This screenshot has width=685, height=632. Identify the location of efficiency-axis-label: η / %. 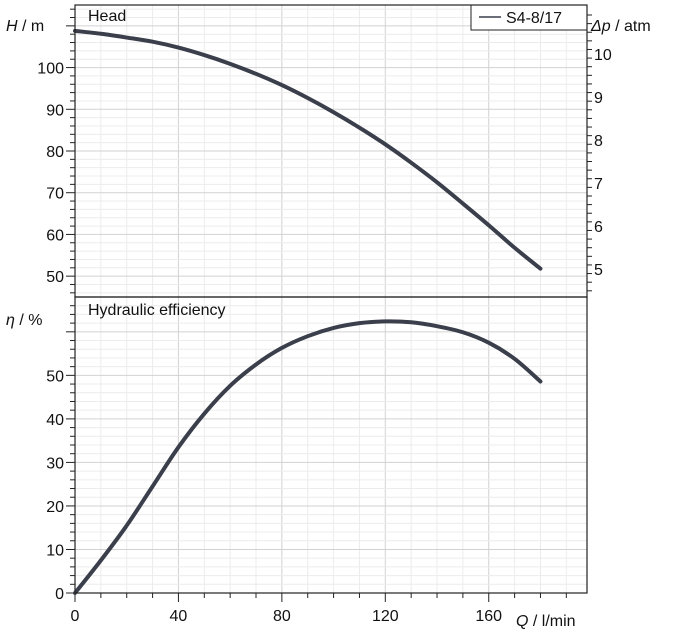
(24, 320).